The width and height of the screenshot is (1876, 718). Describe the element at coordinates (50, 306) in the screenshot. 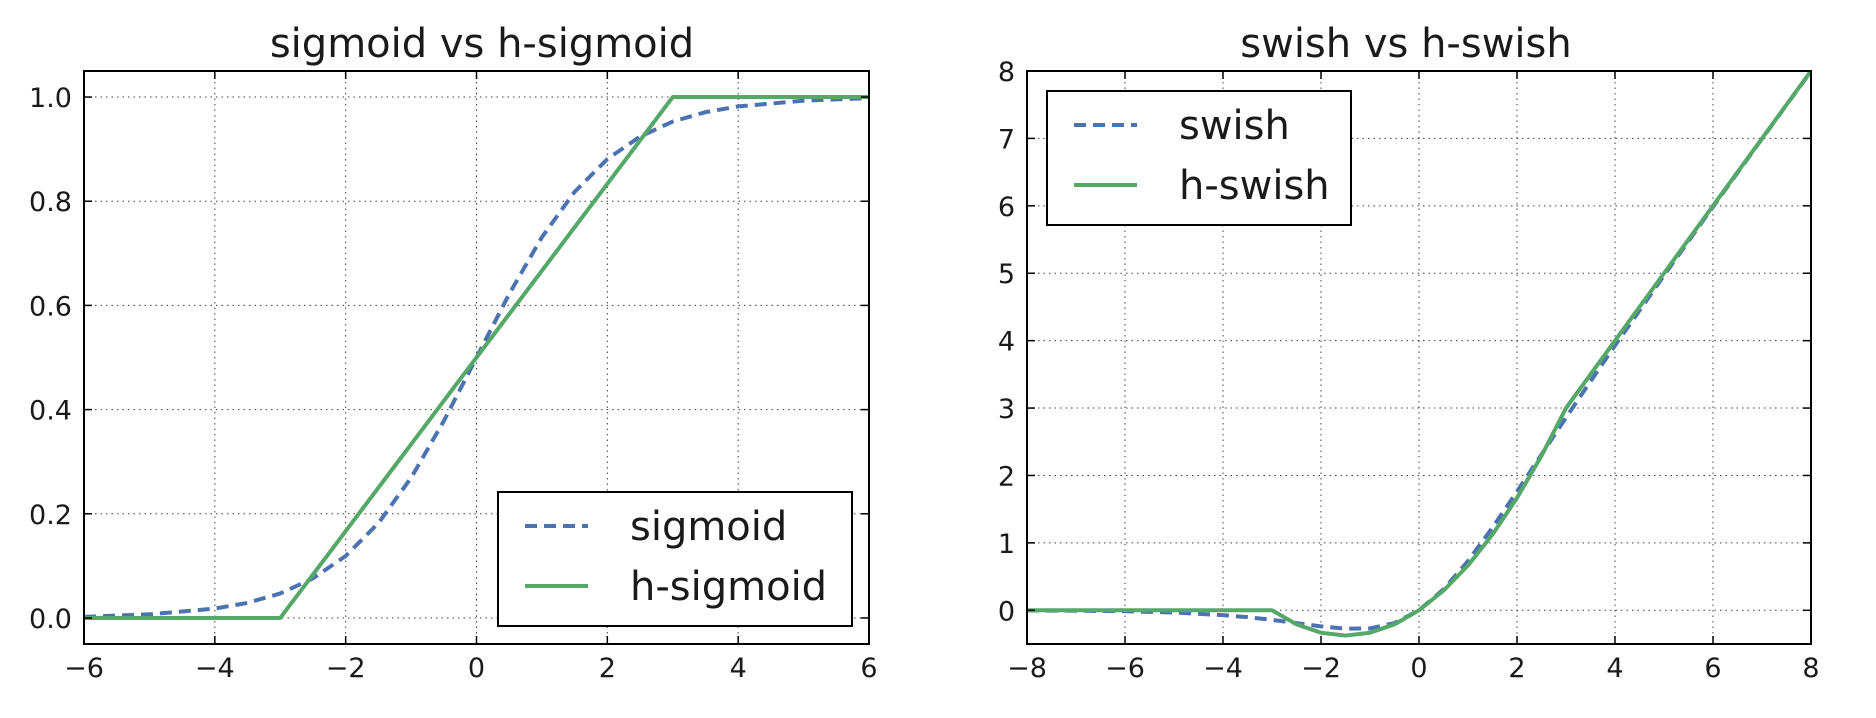

I see `y-tick-label: 0.6` at that location.